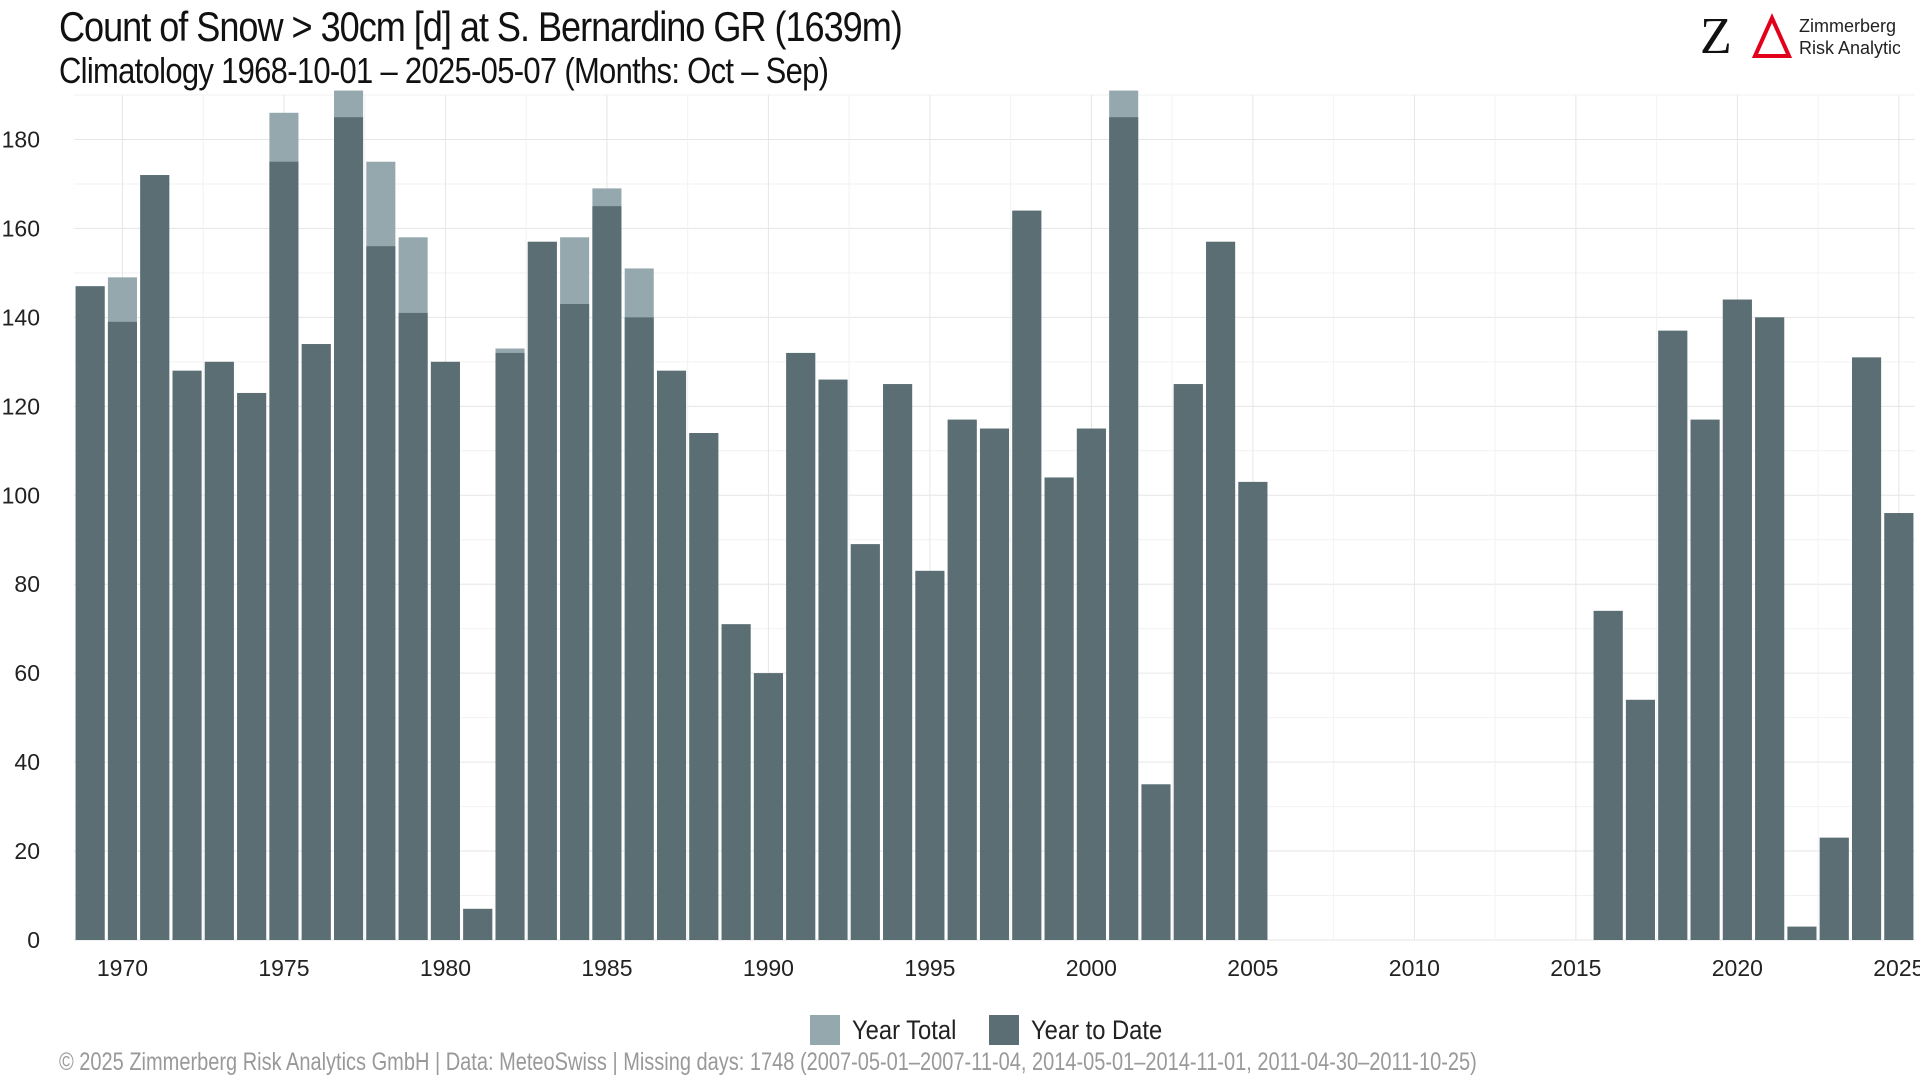 Image resolution: width=1920 pixels, height=1080 pixels. Describe the element at coordinates (1575, 968) in the screenshot. I see `x-tick-label: 2015` at that location.